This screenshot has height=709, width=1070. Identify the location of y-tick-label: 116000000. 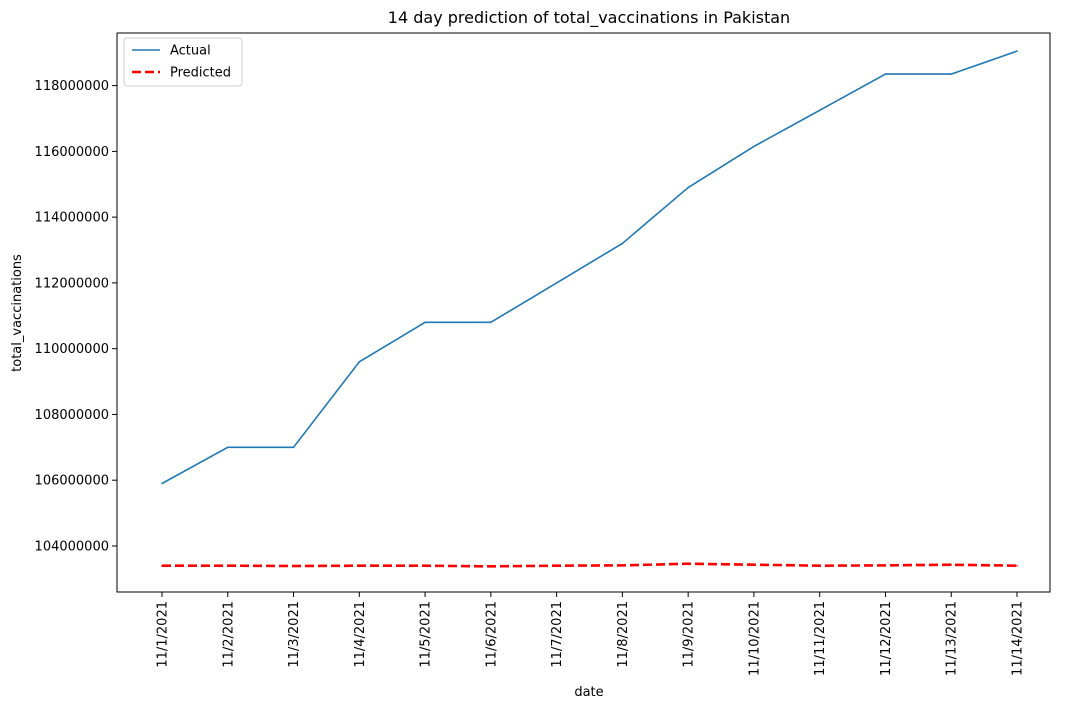
(72, 152).